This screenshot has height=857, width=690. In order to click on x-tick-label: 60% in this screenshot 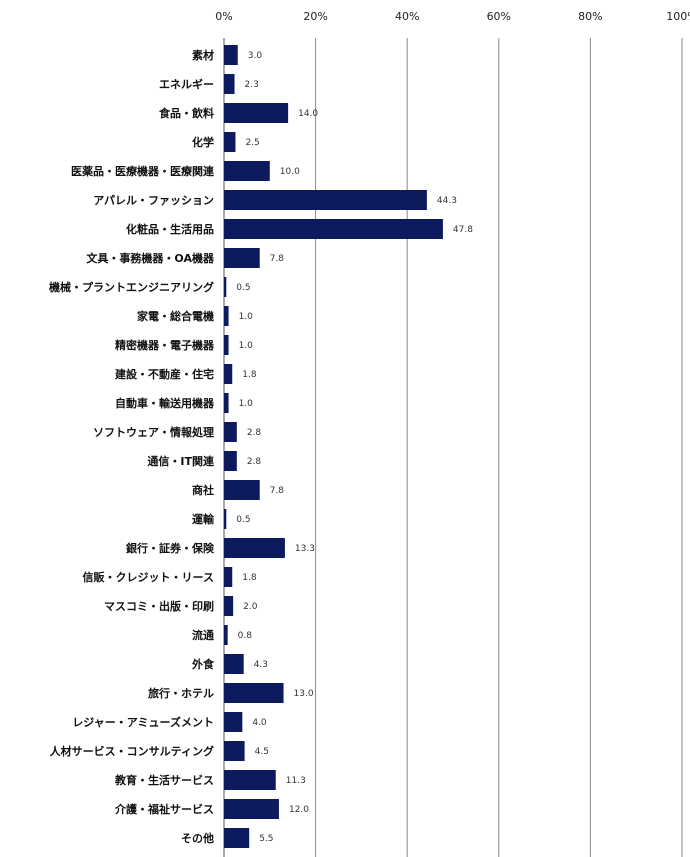, I will do `click(499, 16)`.